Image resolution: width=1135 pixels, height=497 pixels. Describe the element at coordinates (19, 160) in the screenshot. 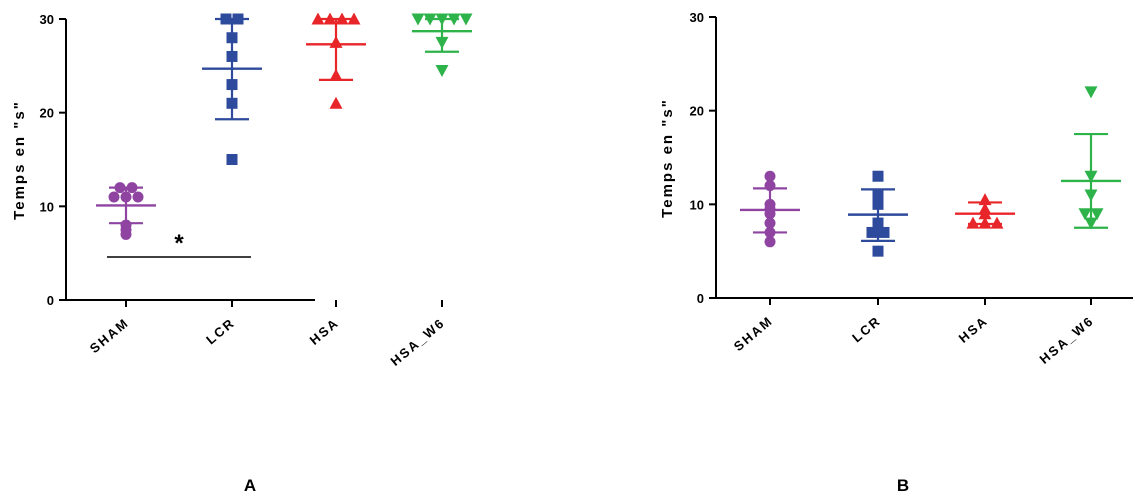

I see `panel-a-y-axis-label: Temps en "s"` at that location.